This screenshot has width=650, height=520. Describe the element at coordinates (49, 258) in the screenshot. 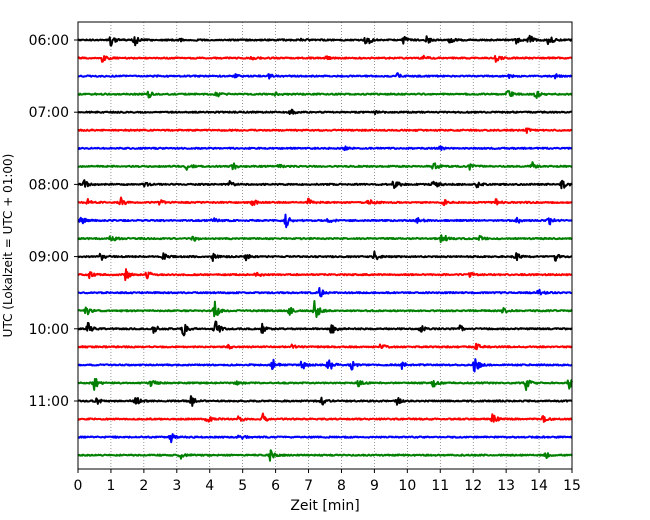

I see `y-tick-label-3: 09:00` at that location.